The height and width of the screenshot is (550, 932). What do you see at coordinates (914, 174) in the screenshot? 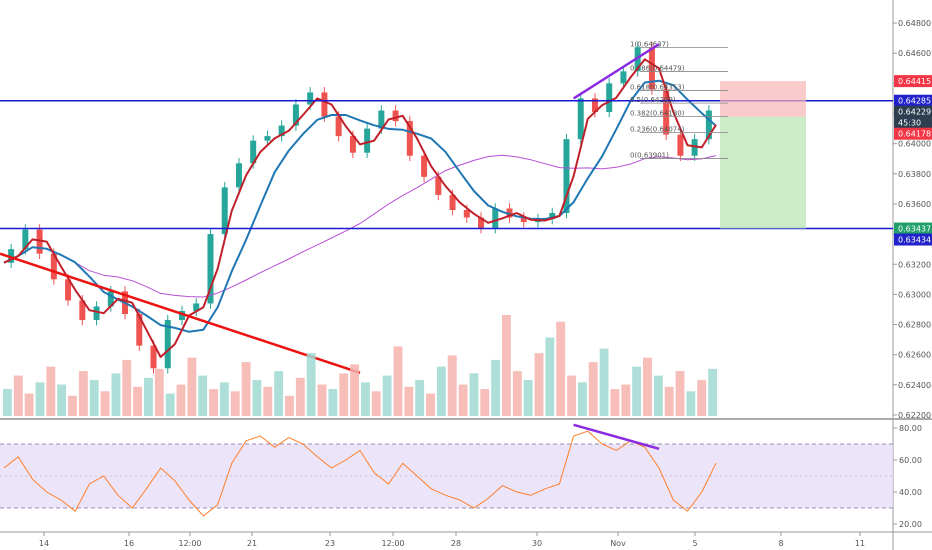
I see `price-tick-label: 0.63800` at bounding box center [914, 174].